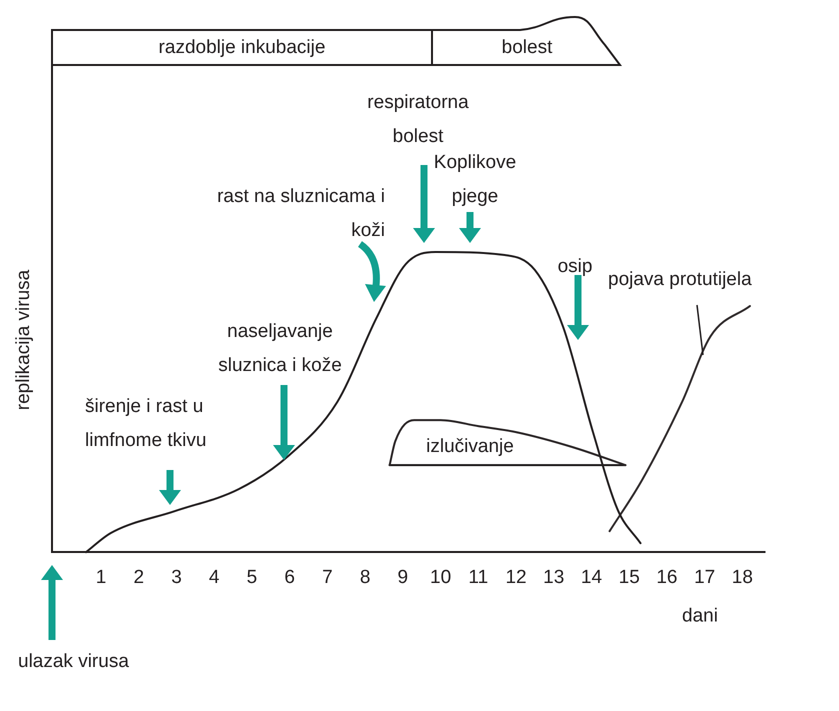  I want to click on x-tick-label: 5, so click(252, 577).